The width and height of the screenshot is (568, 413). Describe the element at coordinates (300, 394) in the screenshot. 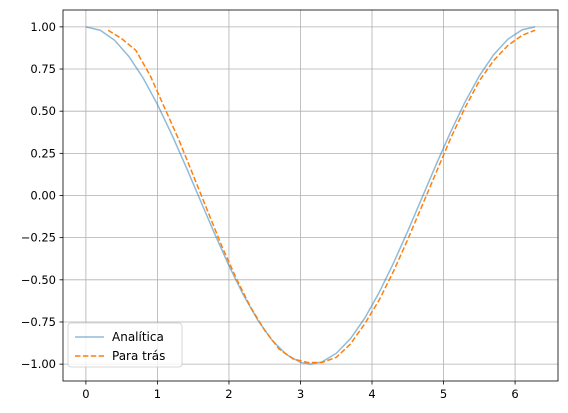

I see `x-tick-label: 3` at that location.